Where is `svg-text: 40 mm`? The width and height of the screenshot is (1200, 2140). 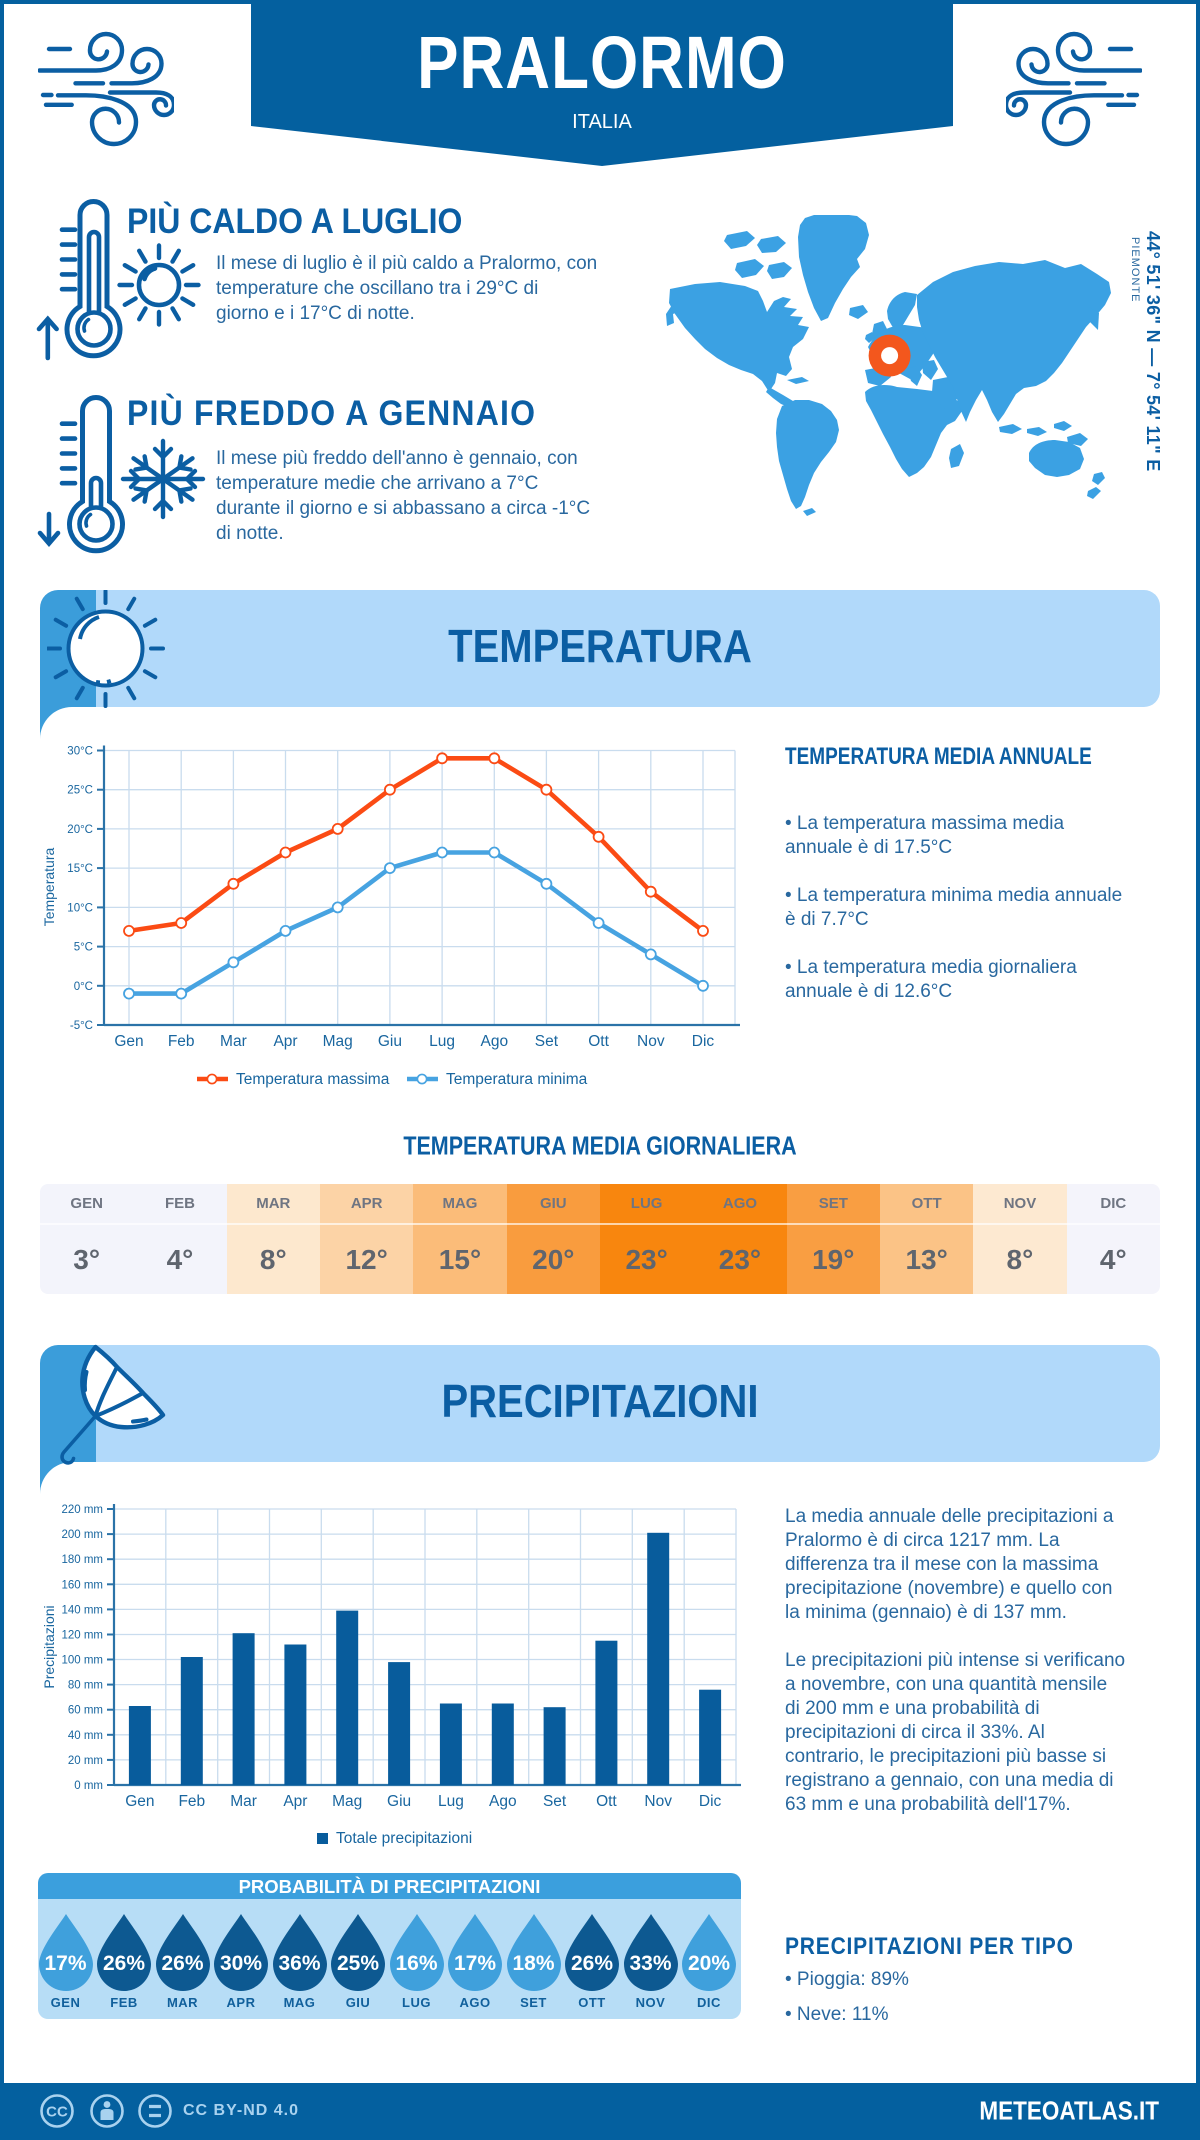 svg-text: 40 mm is located at coordinates (85, 1736).